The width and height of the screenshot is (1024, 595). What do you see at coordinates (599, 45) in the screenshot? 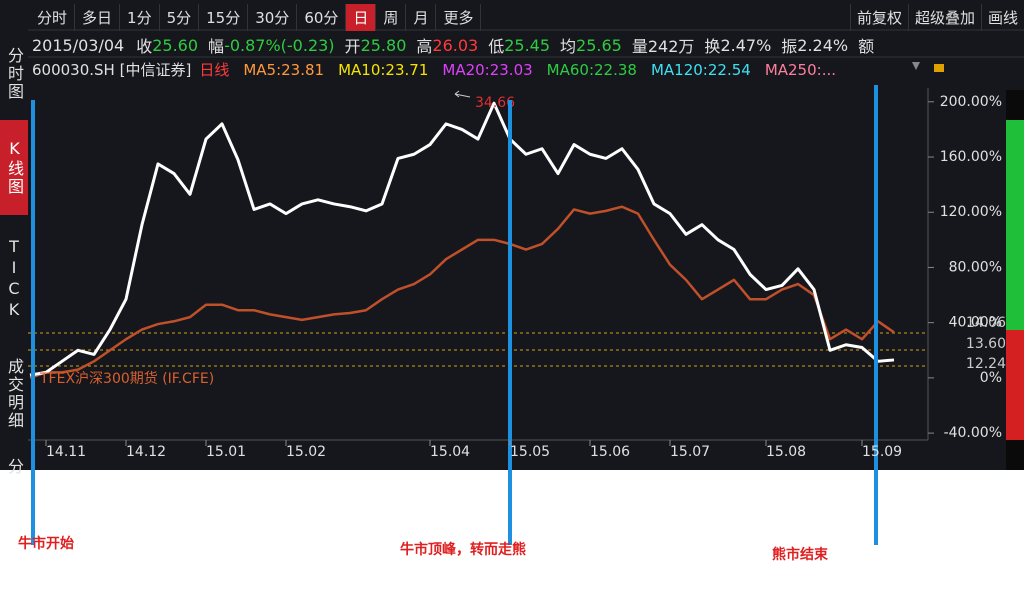
I see `info-value: 25.65` at bounding box center [599, 45].